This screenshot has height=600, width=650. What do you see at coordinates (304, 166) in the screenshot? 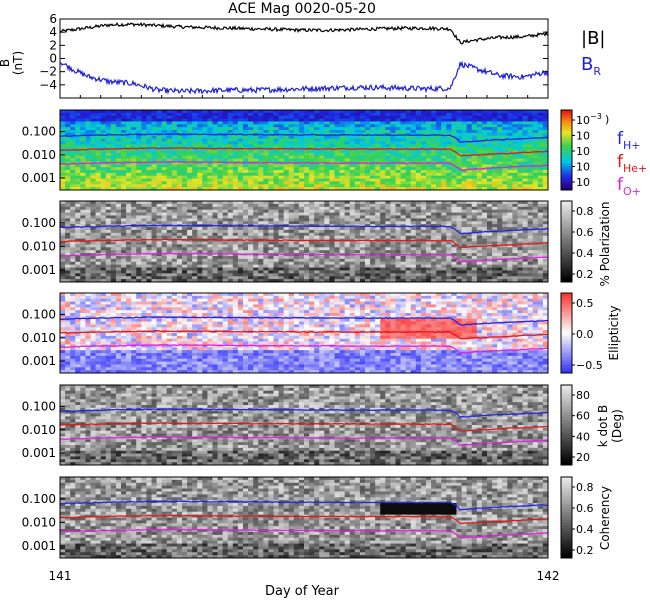
I see `line-f-o` at bounding box center [304, 166].